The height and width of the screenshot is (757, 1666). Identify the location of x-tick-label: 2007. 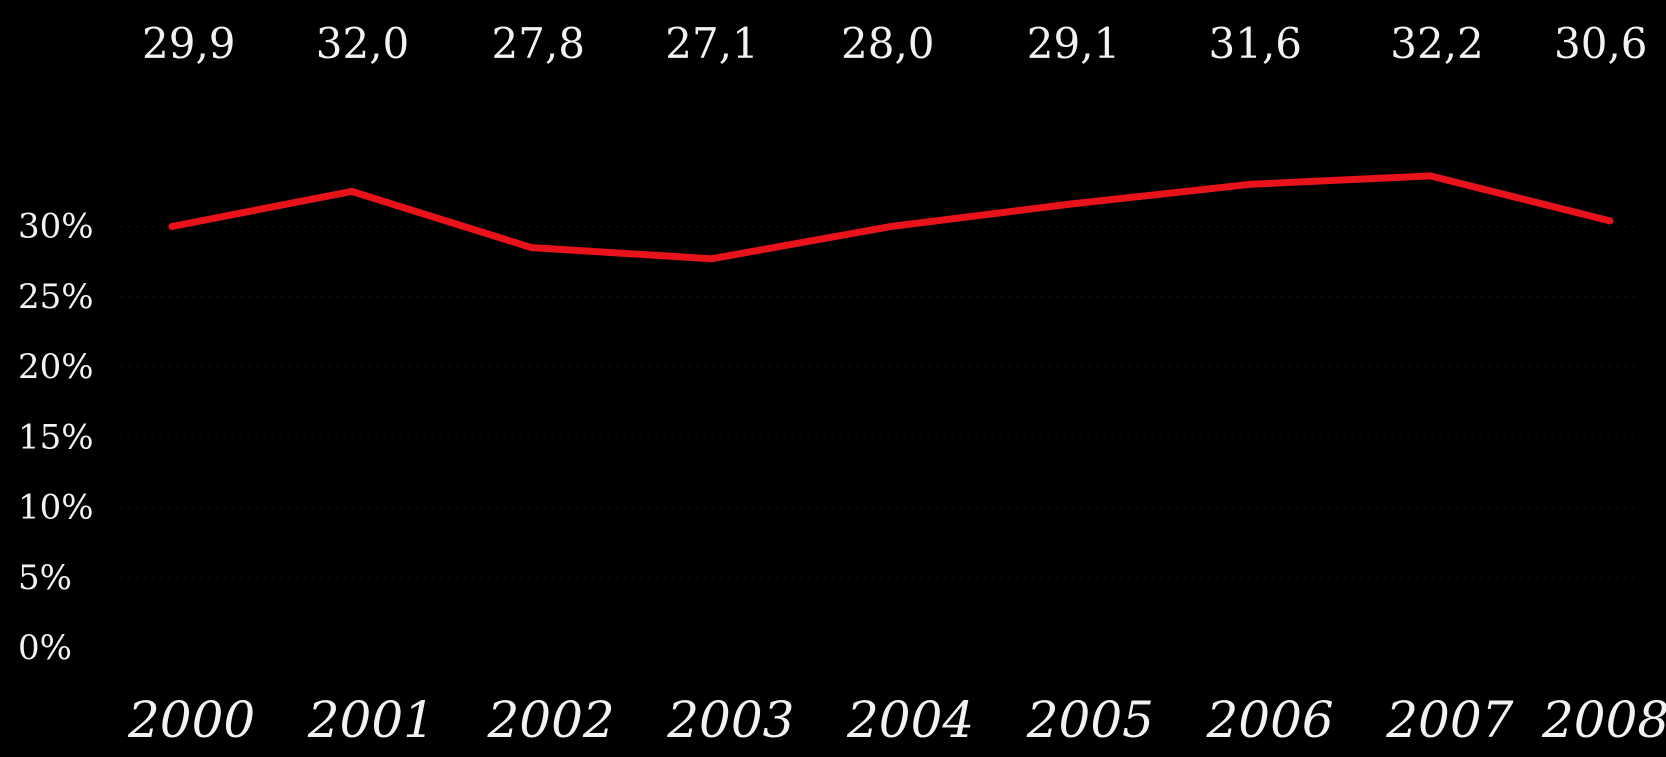
(1449, 720).